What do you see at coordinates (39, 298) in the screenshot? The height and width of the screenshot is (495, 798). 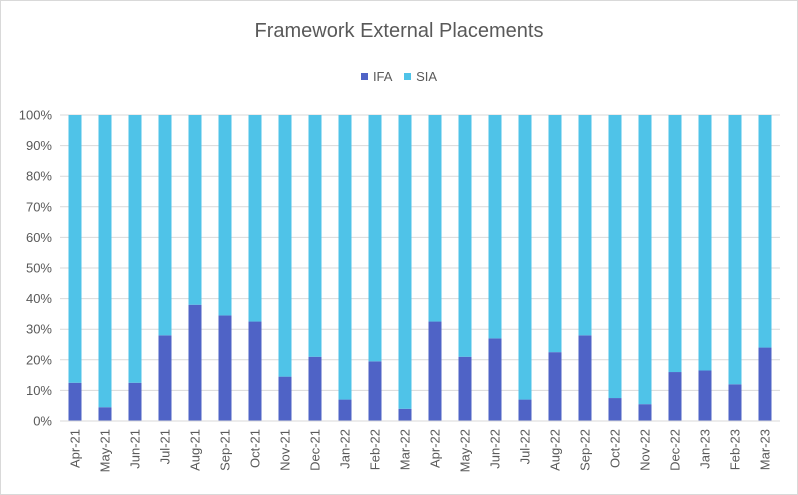 I see `y-tick-label: 40%` at bounding box center [39, 298].